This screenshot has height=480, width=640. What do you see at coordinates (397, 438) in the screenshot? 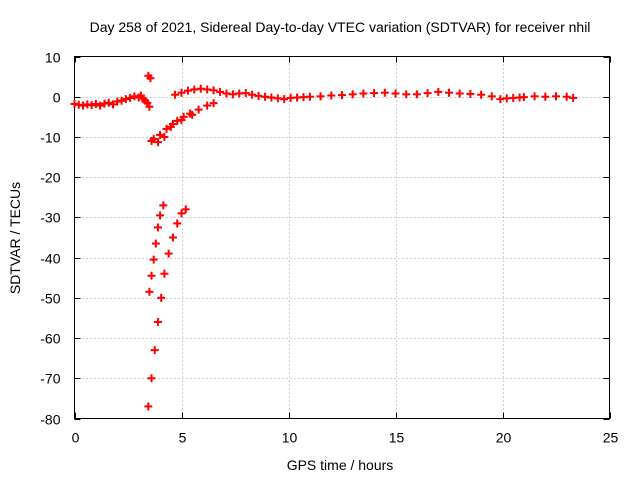
I see `x-tick-label: 15` at bounding box center [397, 438].